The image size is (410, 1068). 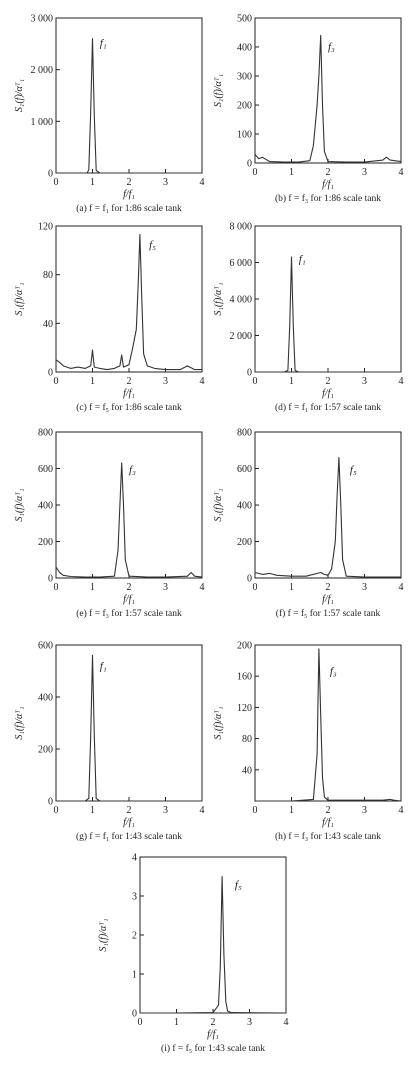 I want to click on y-tick-label: 8 000, so click(x=241, y=227).